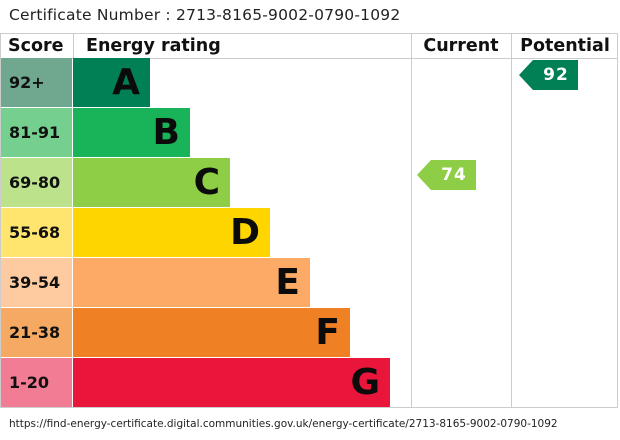  I want to click on band-letter-b: B, so click(166, 132).